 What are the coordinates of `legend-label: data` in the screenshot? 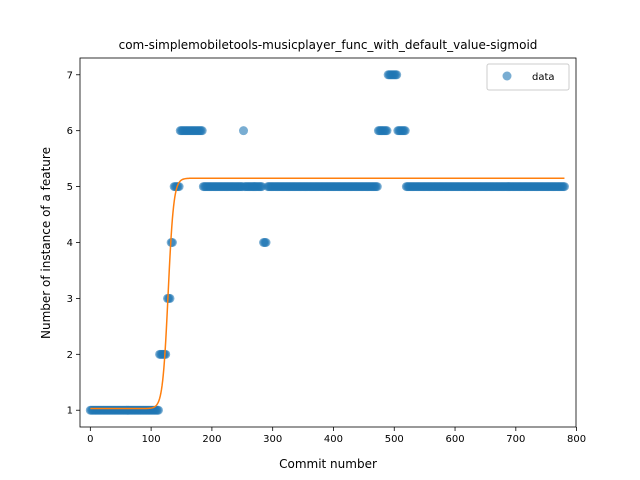 It's located at (543, 77).